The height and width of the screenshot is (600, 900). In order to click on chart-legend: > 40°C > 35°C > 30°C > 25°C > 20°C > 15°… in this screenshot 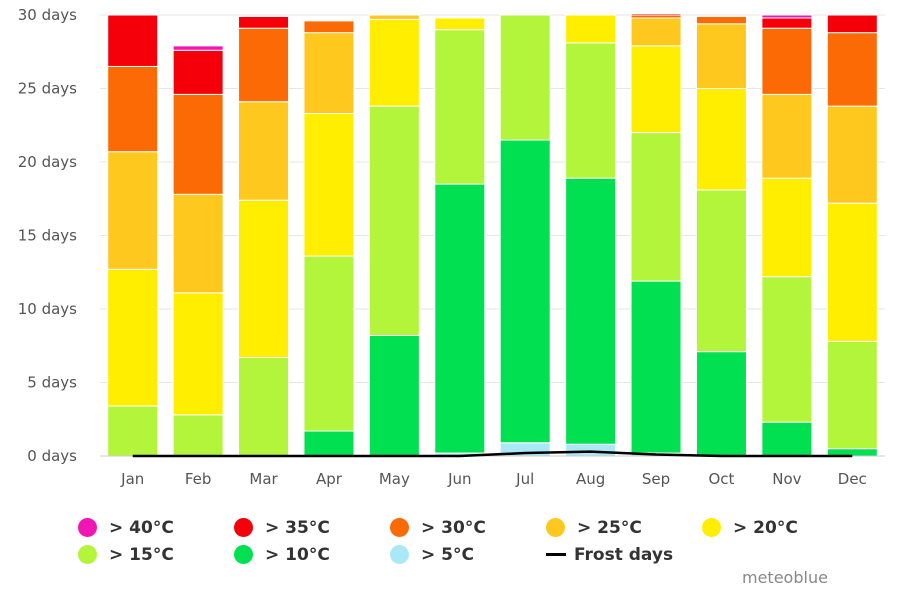, I will do `click(468, 541)`.